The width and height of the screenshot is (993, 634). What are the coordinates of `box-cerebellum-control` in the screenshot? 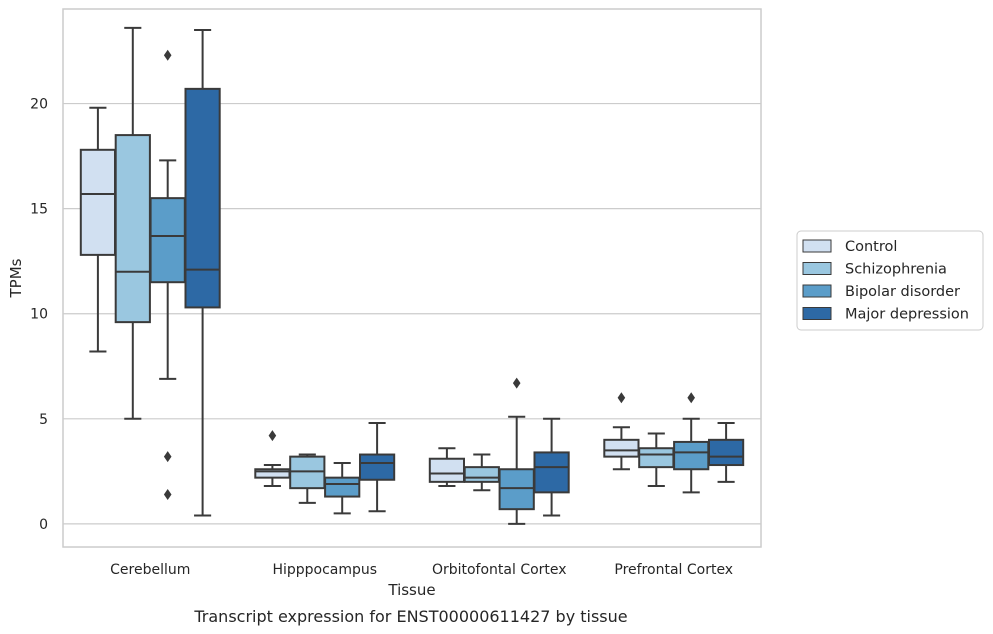 It's located at (98, 229).